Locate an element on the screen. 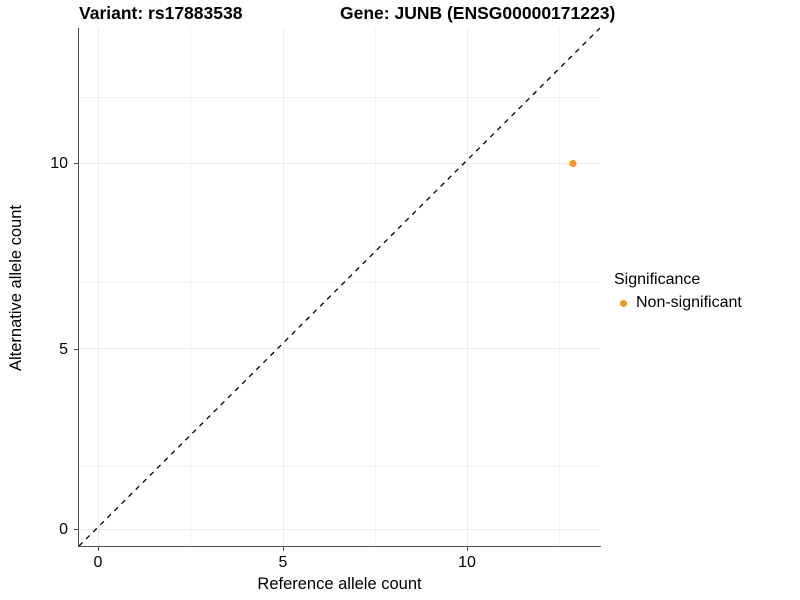 The height and width of the screenshot is (600, 800). y-tick-label-10: 10 is located at coordinates (59, 163).